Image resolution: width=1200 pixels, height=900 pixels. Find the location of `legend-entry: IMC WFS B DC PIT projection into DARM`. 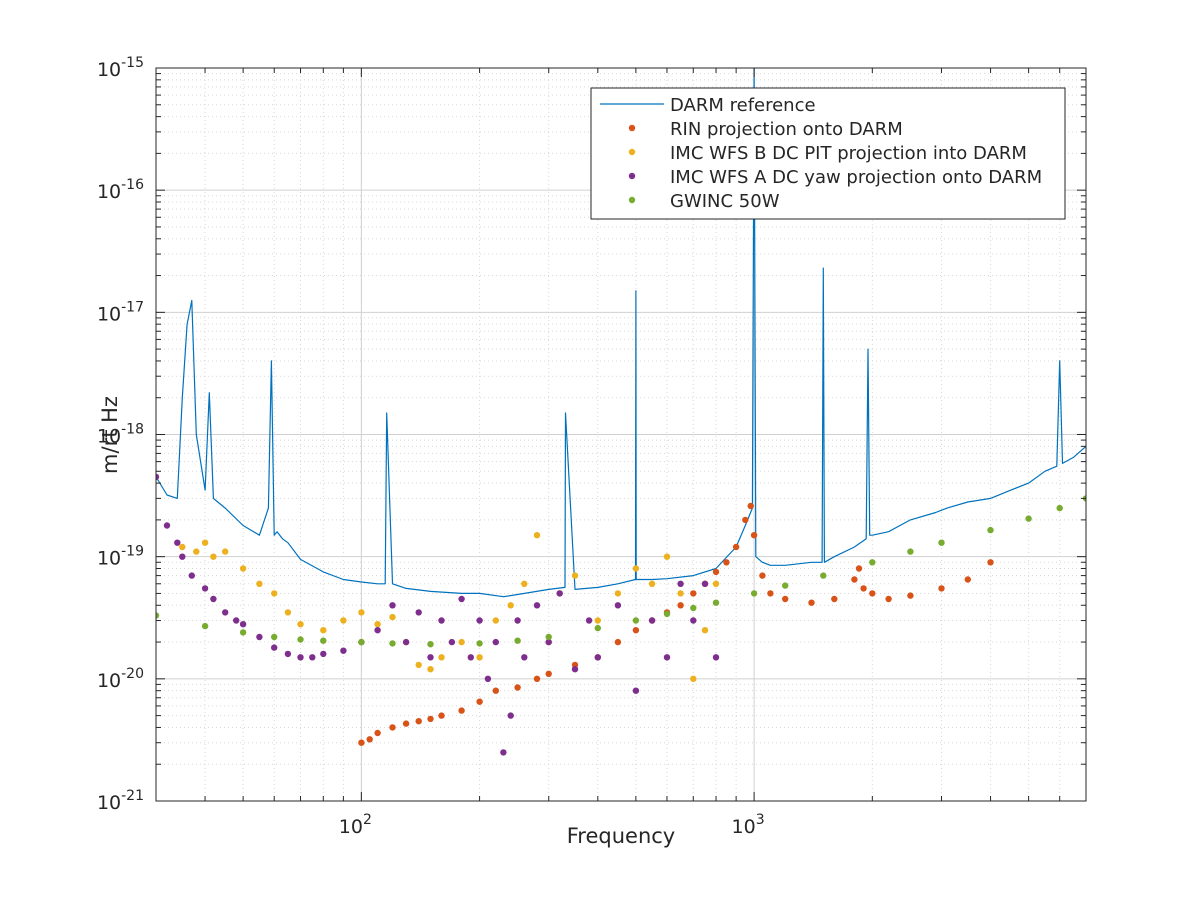

legend-entry: IMC WFS B DC PIT projection into DARM is located at coordinates (827, 153).